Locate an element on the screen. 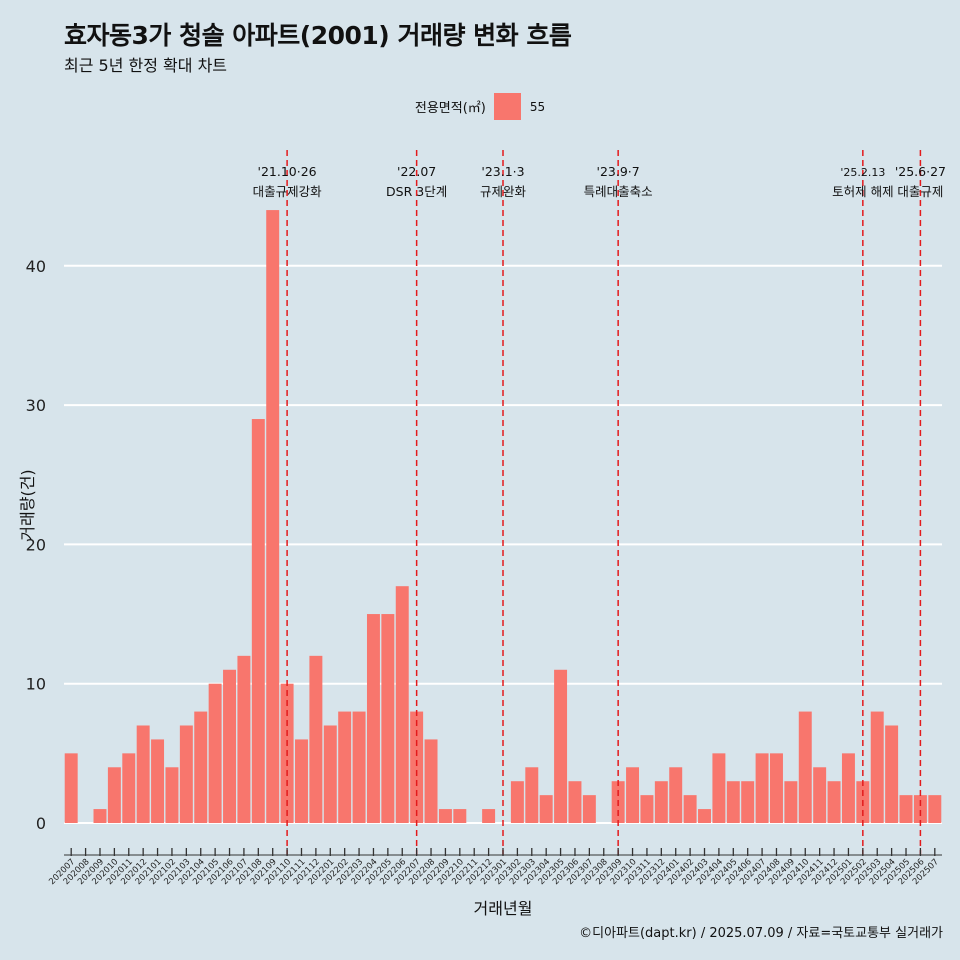 This screenshot has height=960, width=960. y-axis-title: 거래량(건) is located at coordinates (27, 504).